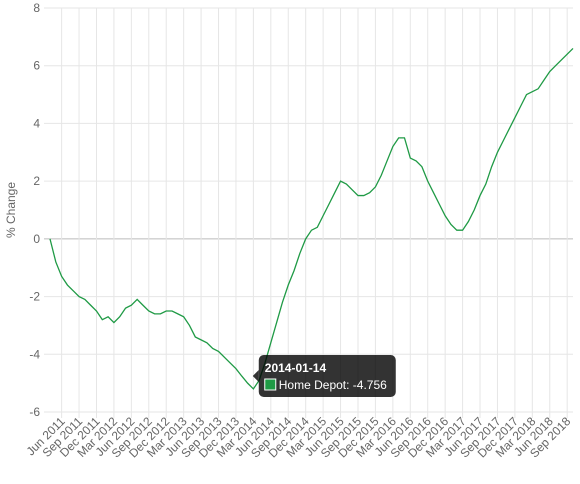  What do you see at coordinates (34, 412) in the screenshot?
I see `y-tick-label: -6` at bounding box center [34, 412].